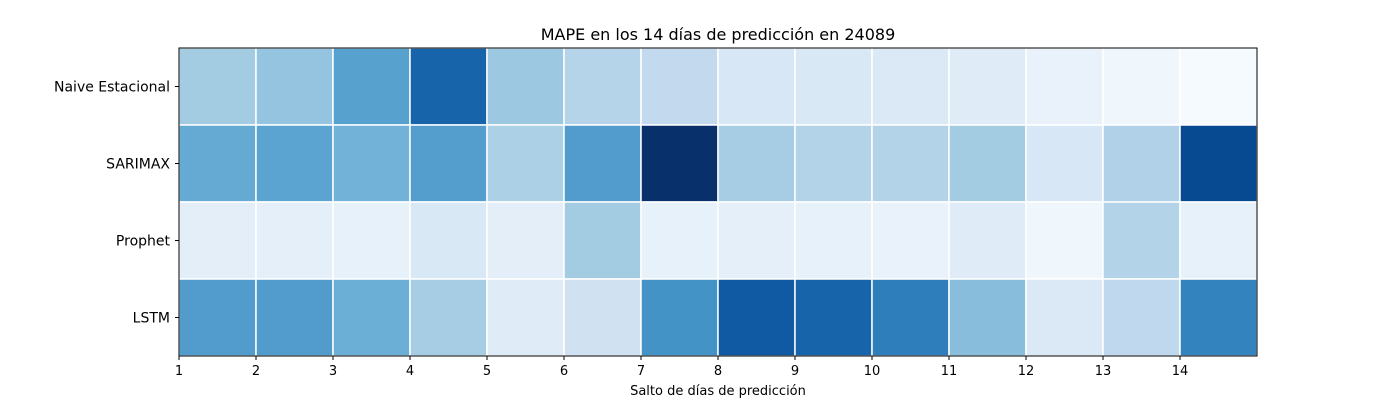  What do you see at coordinates (718, 371) in the screenshot?
I see `x-tick-label: 8` at bounding box center [718, 371].